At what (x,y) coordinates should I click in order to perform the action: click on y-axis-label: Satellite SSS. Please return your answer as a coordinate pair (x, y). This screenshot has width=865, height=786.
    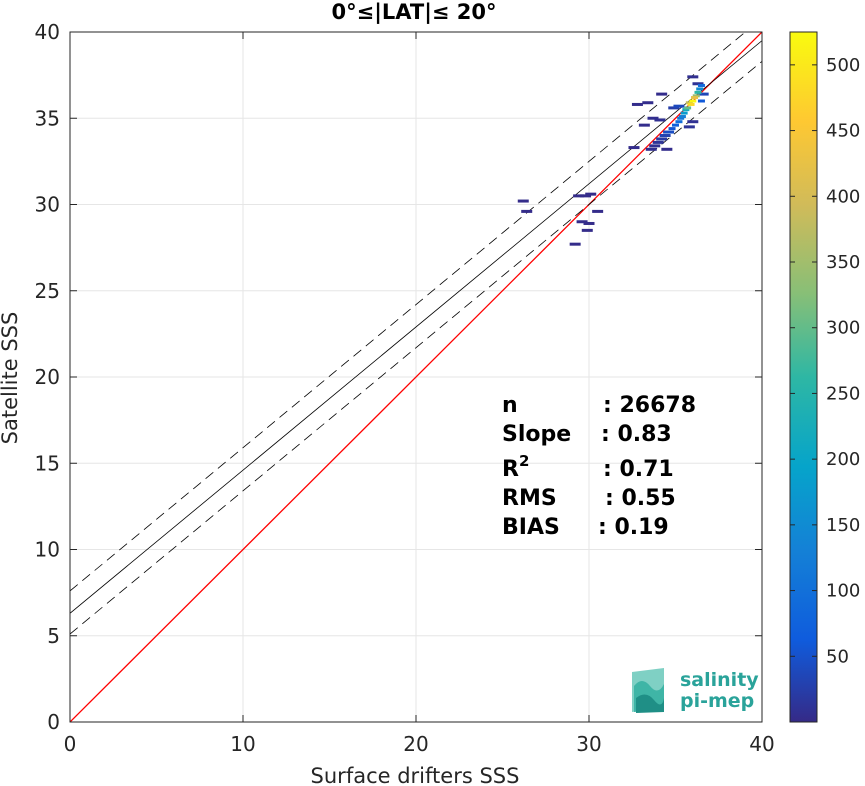
    Looking at the image, I should click on (11, 378).